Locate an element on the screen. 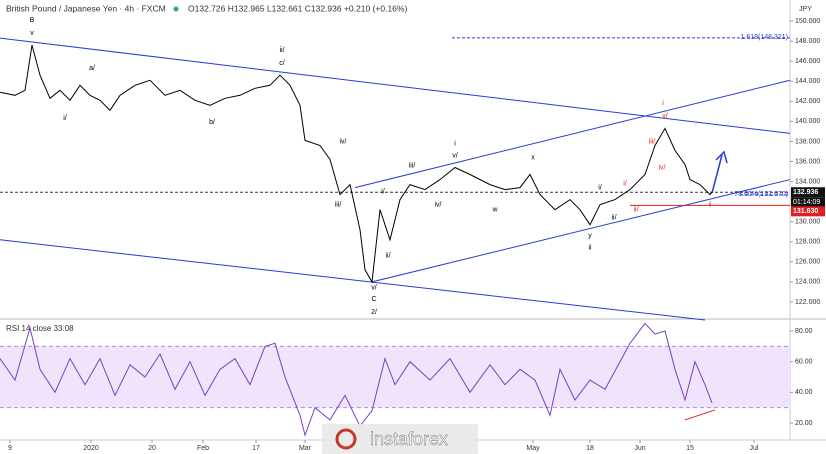 The image size is (826, 454). y-tick-label: 124.000 is located at coordinates (807, 282).